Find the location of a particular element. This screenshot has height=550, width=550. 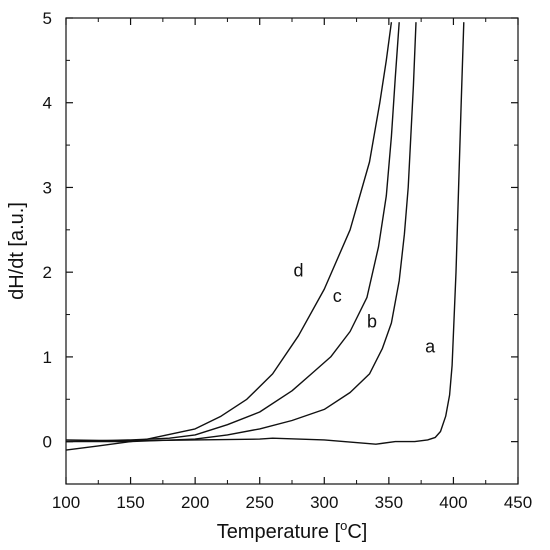

x-tick-label: 200 is located at coordinates (195, 502).